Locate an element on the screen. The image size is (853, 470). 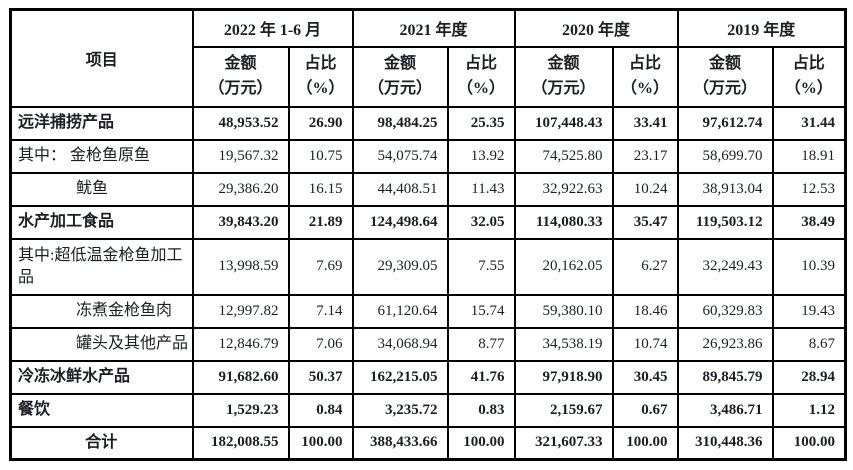
ratio-cell: 10.24 is located at coordinates (645, 189).